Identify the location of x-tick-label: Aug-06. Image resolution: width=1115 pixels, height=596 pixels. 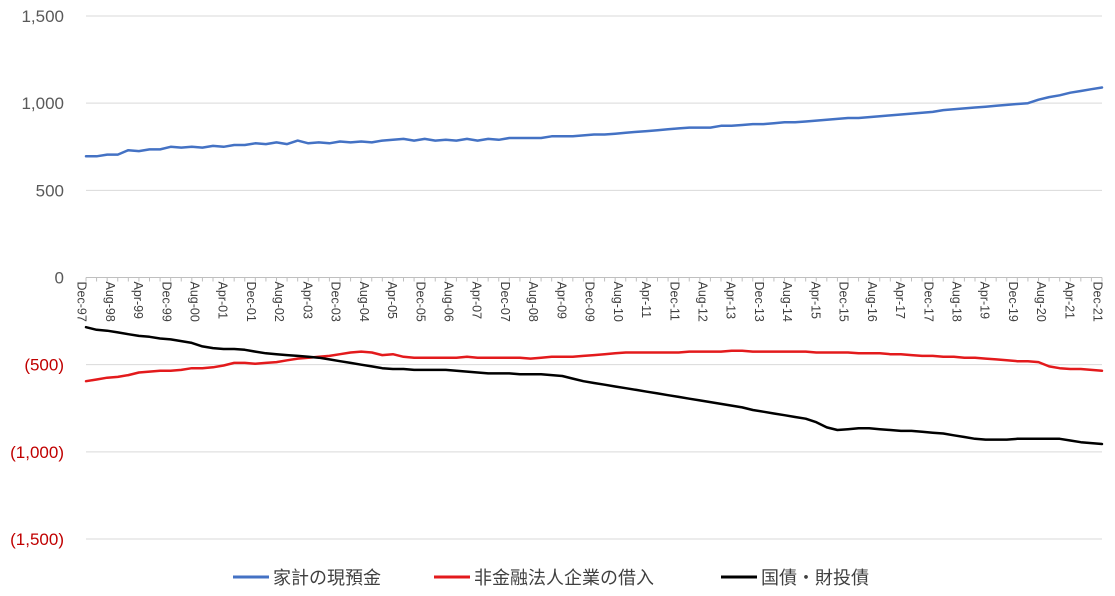
(449, 302).